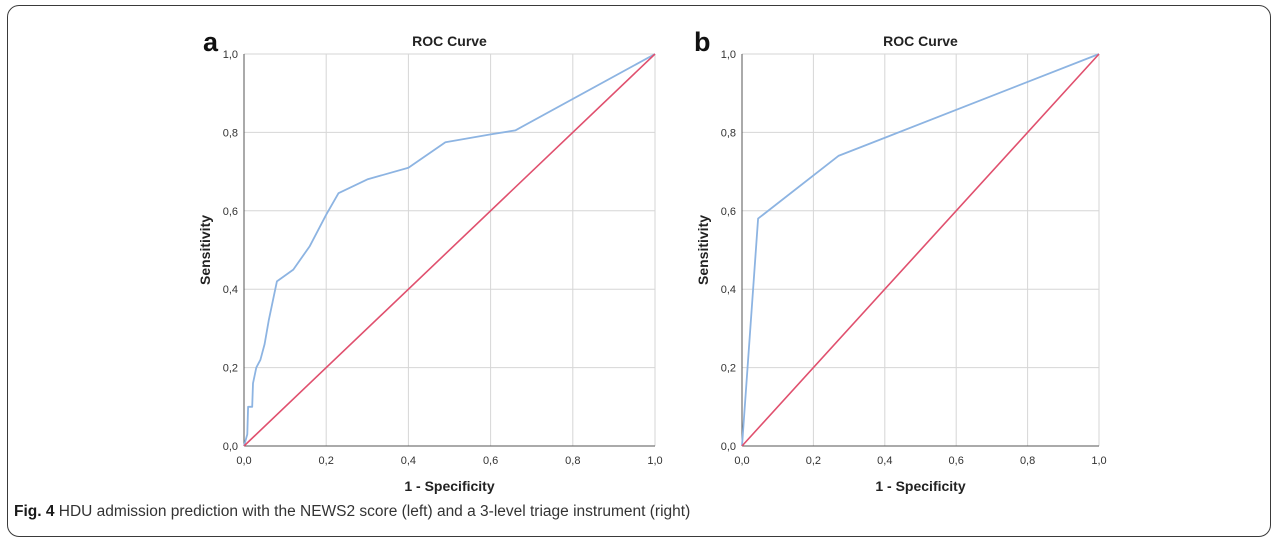  Describe the element at coordinates (702, 42) in the screenshot. I see `panel-letter: b` at that location.